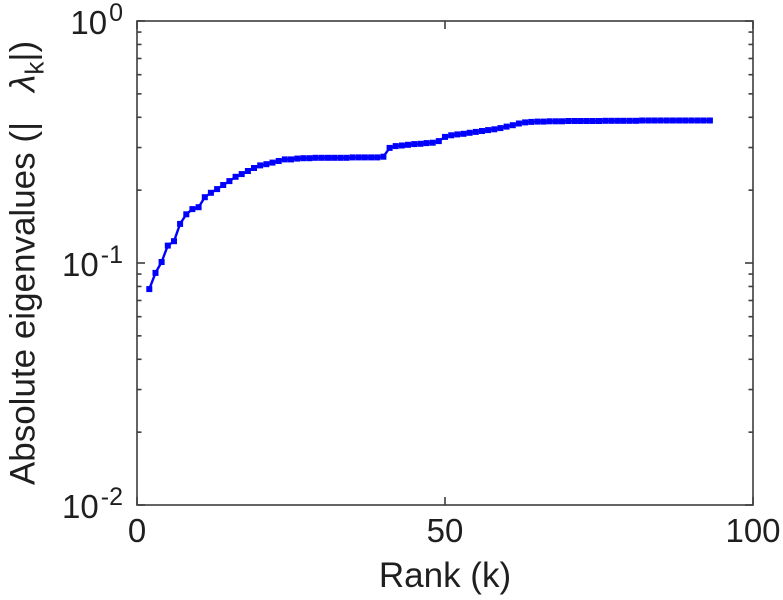 Image resolution: width=783 pixels, height=600 pixels. I want to click on y-tick-label: 10⁻², so click(92, 504).